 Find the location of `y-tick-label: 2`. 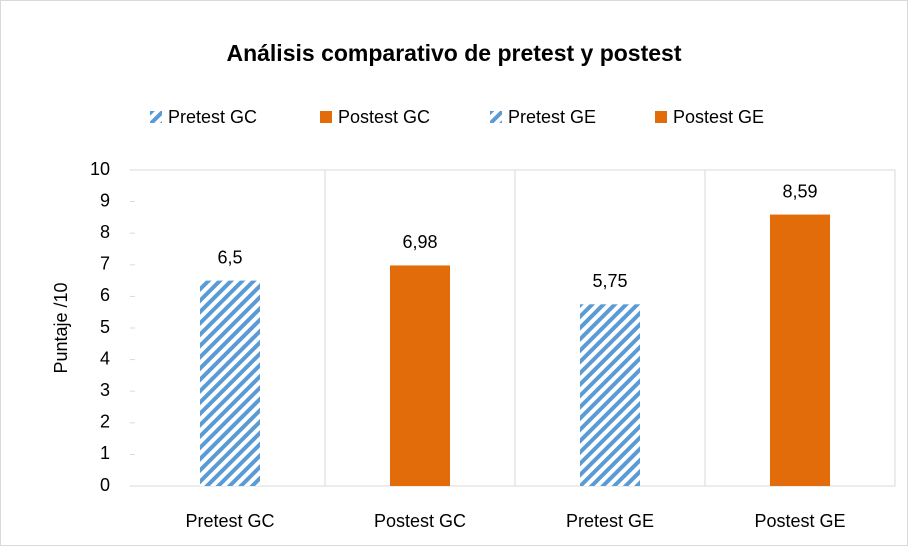

y-tick-label: 2 is located at coordinates (105, 422).